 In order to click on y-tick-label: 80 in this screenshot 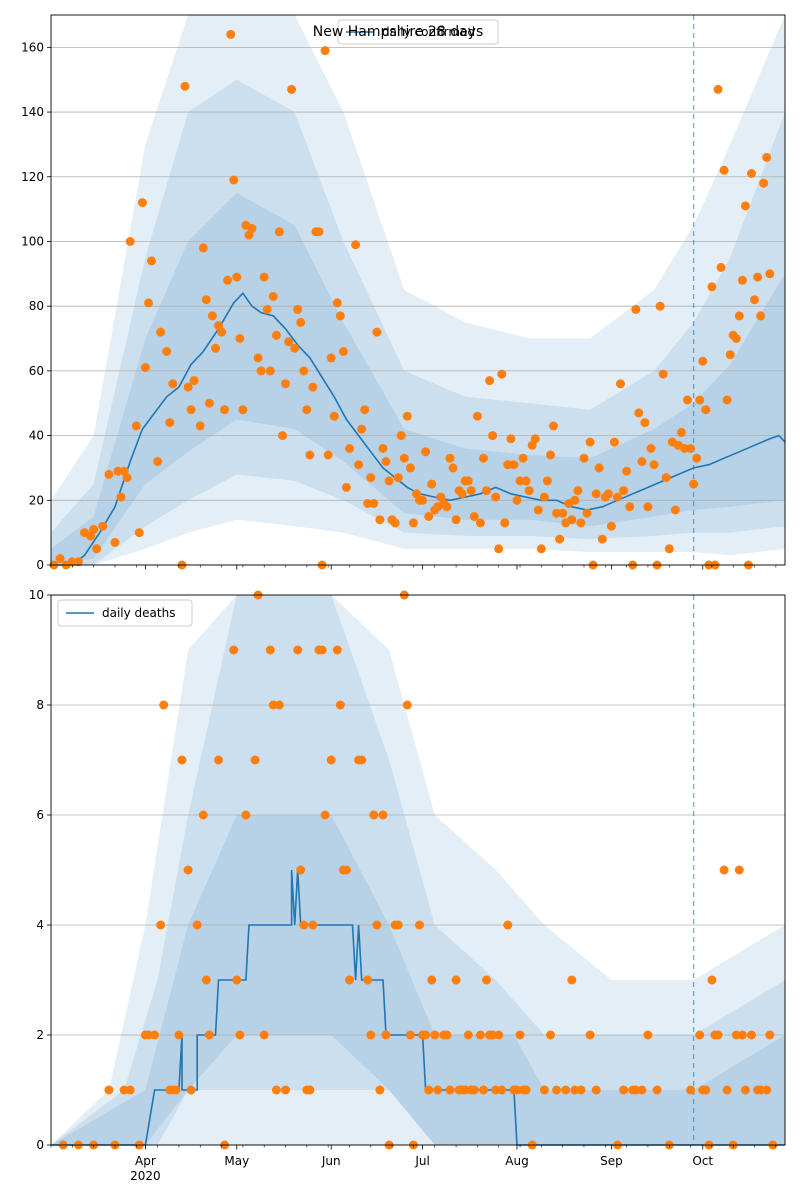, I will do `click(36, 306)`.